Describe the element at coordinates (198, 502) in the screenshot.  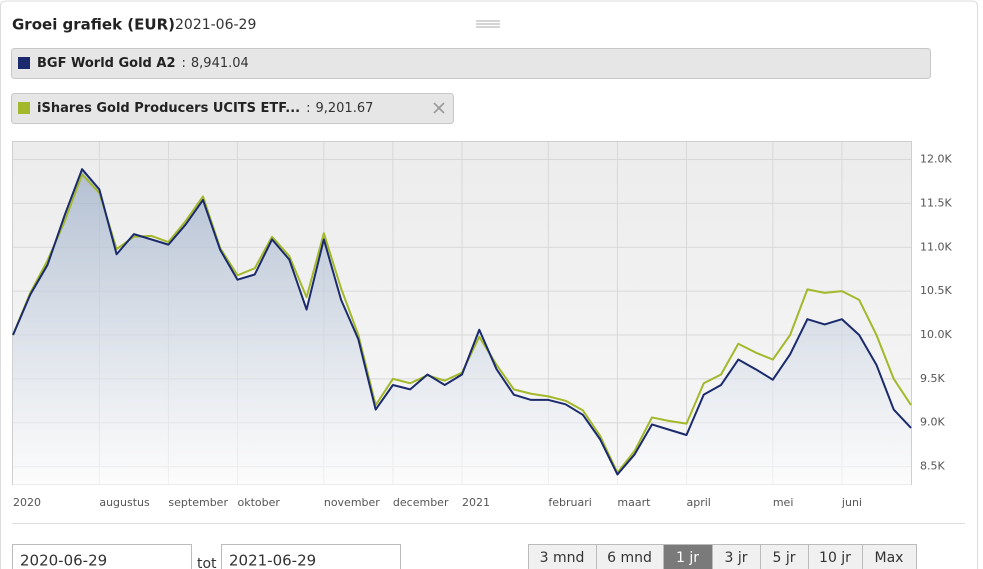
I see `x-tick-label: september` at that location.